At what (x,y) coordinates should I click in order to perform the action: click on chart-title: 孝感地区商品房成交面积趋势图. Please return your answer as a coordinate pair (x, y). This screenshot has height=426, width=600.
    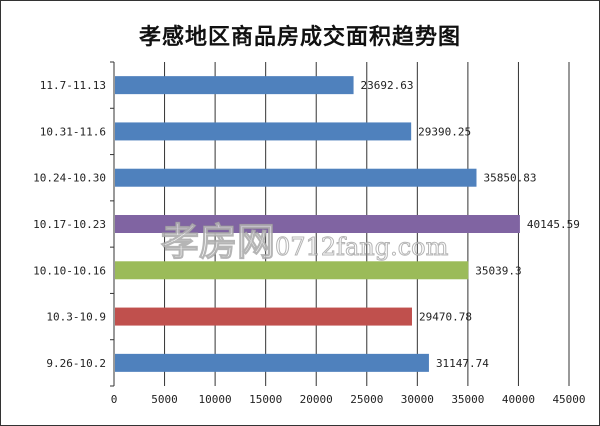
    Looking at the image, I should click on (299, 37).